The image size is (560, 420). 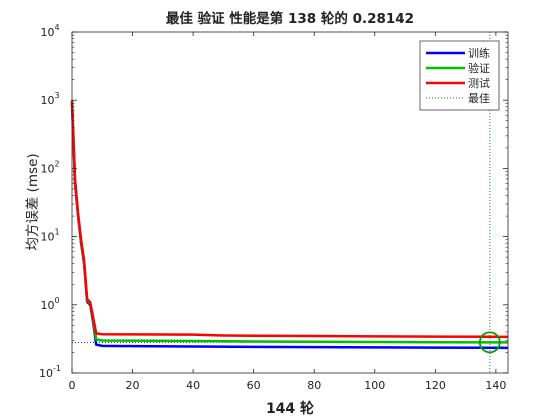 What do you see at coordinates (133, 385) in the screenshot?
I see `x-tick-label: 20` at bounding box center [133, 385].